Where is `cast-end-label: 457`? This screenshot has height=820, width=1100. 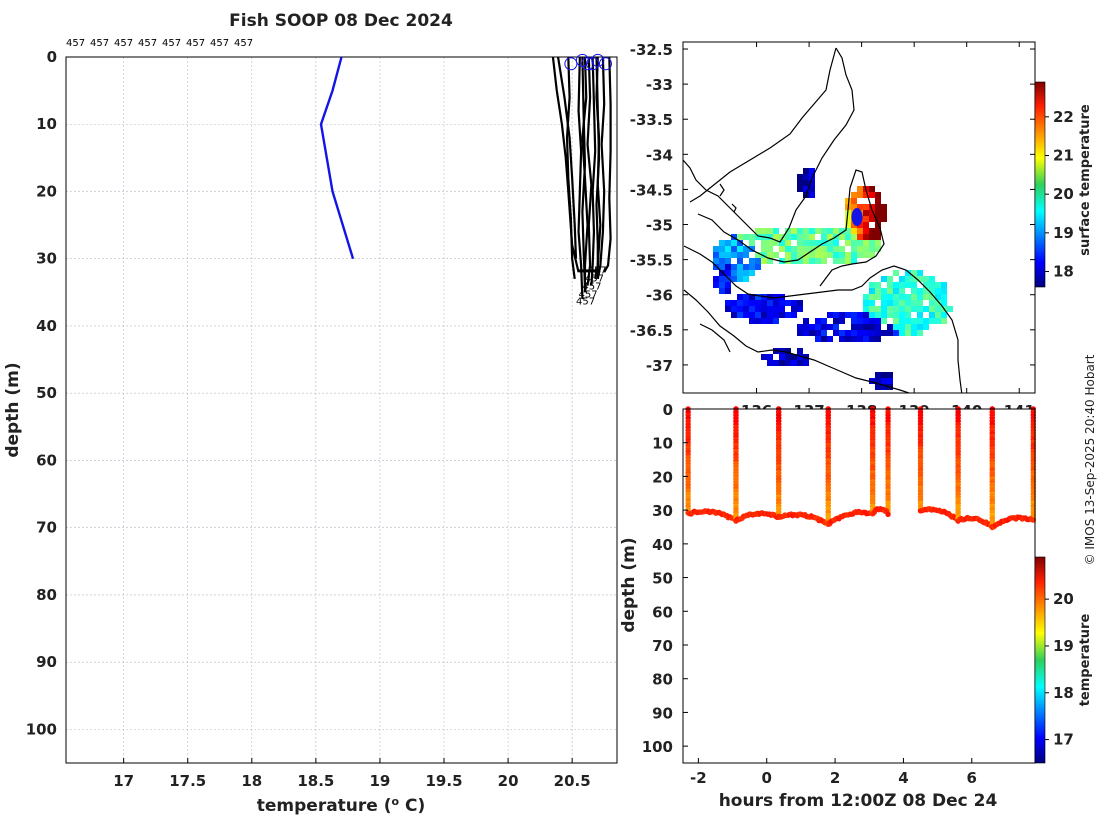 cast-end-label: 457 is located at coordinates (597, 271).